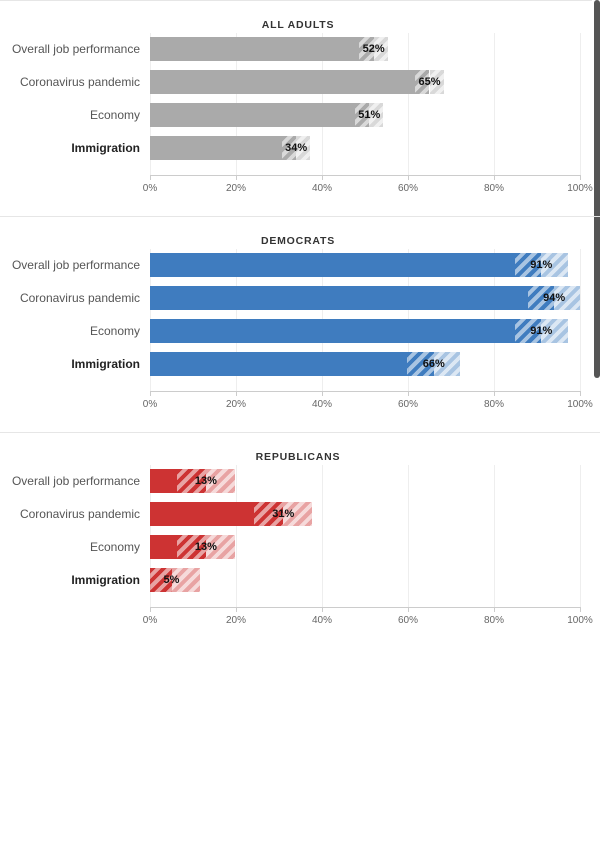 This screenshot has width=600, height=847. What do you see at coordinates (296, 0) in the screenshot?
I see `top-divider` at bounding box center [296, 0].